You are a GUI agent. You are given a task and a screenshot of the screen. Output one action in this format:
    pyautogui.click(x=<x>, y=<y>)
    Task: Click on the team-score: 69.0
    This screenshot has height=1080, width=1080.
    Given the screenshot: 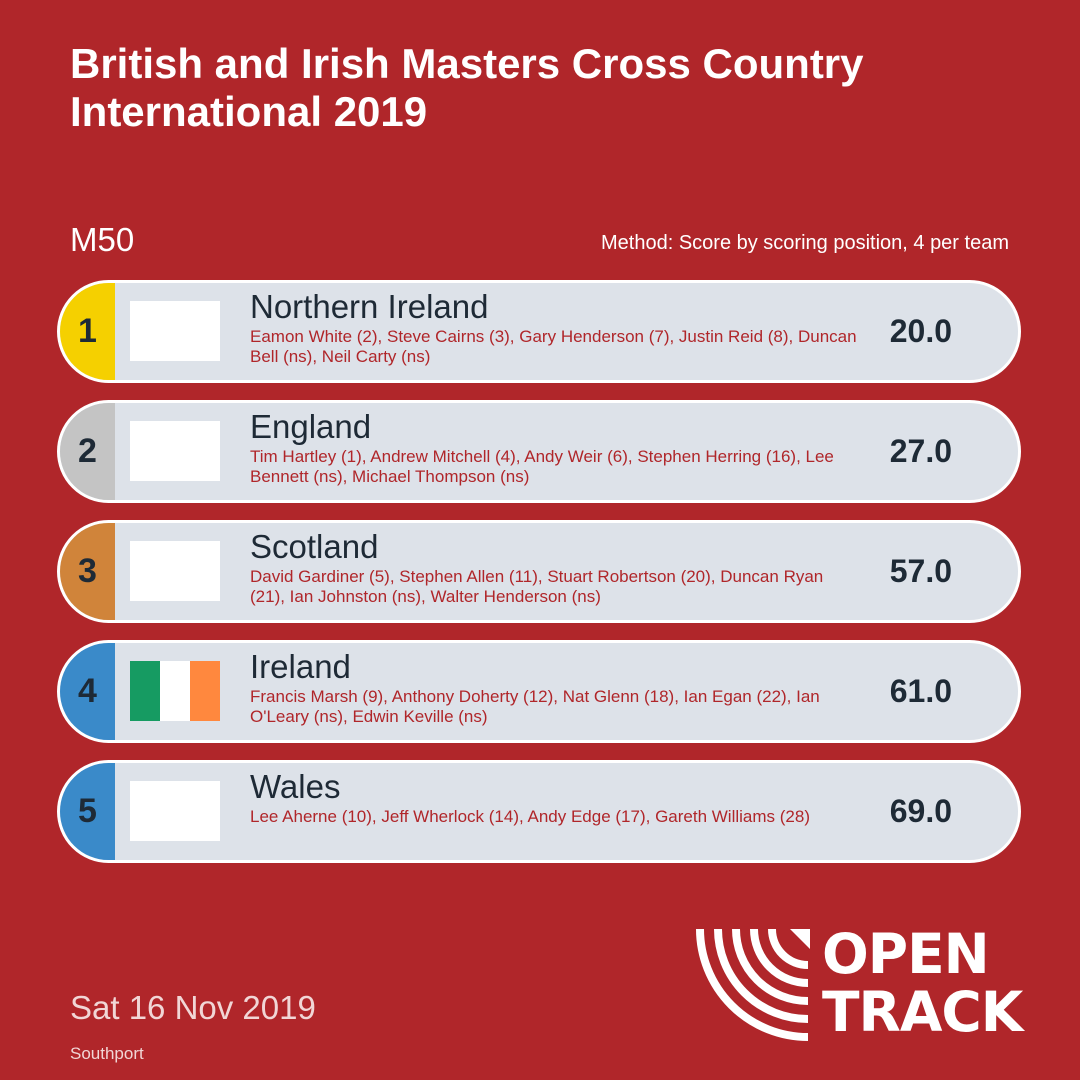 What is the action you would take?
    pyautogui.click(x=920, y=811)
    